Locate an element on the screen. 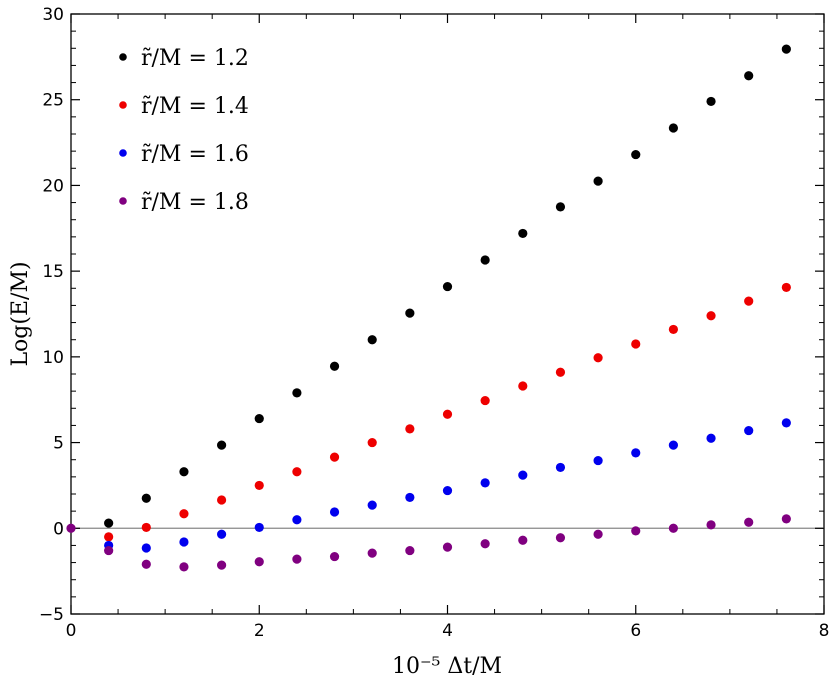 The image size is (830, 688). y-tick-label: 30 is located at coordinates (53, 15).